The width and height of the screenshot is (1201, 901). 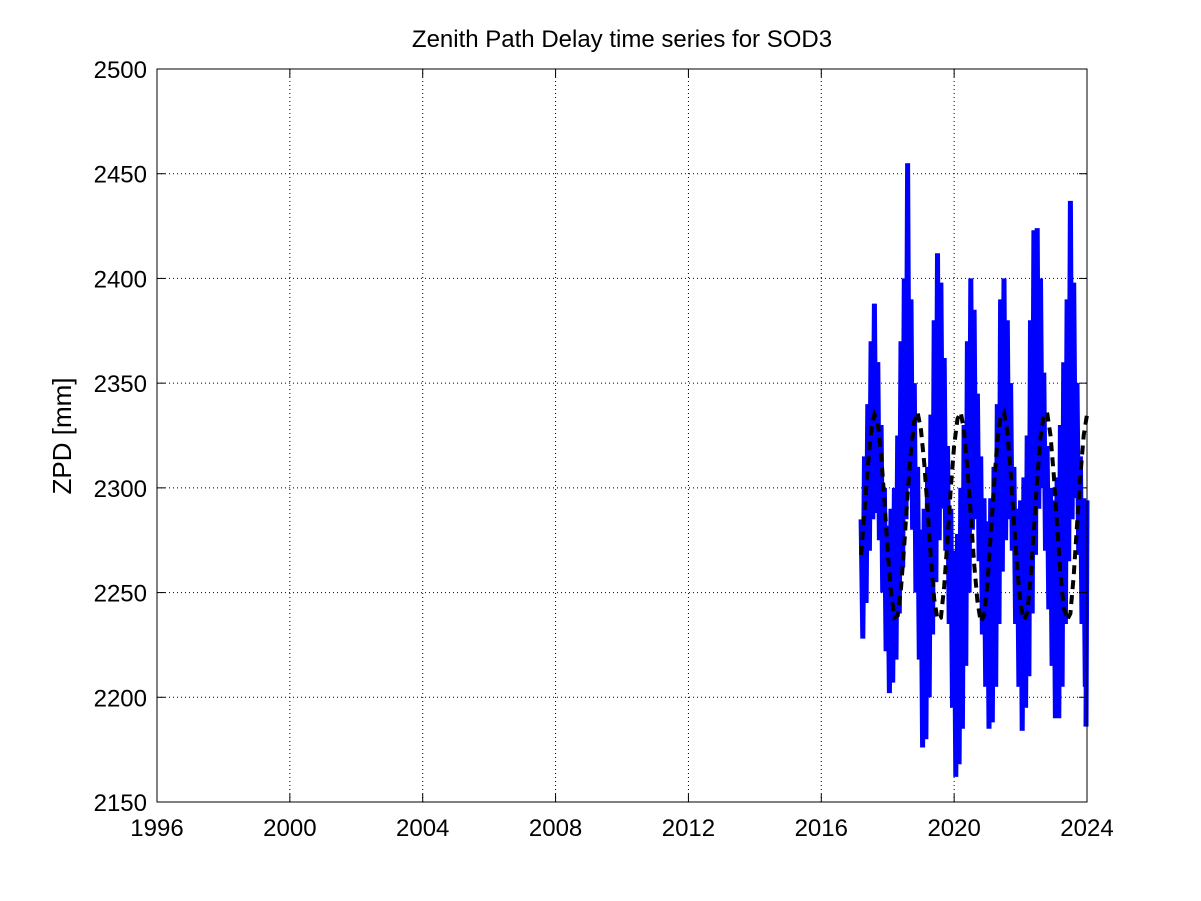 I want to click on y-tick-label: 2300, so click(x=120, y=489).